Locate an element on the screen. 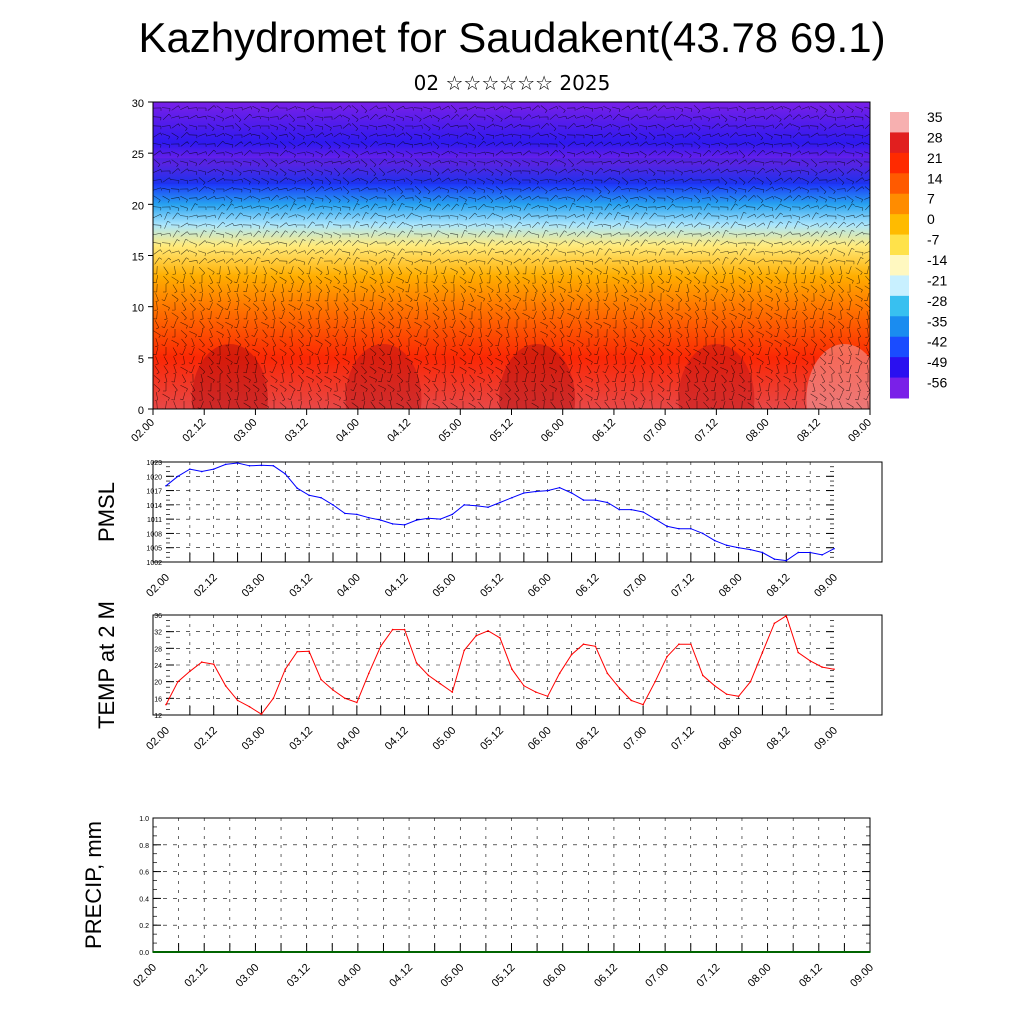  y-tick-label: 1008 is located at coordinates (154, 534).